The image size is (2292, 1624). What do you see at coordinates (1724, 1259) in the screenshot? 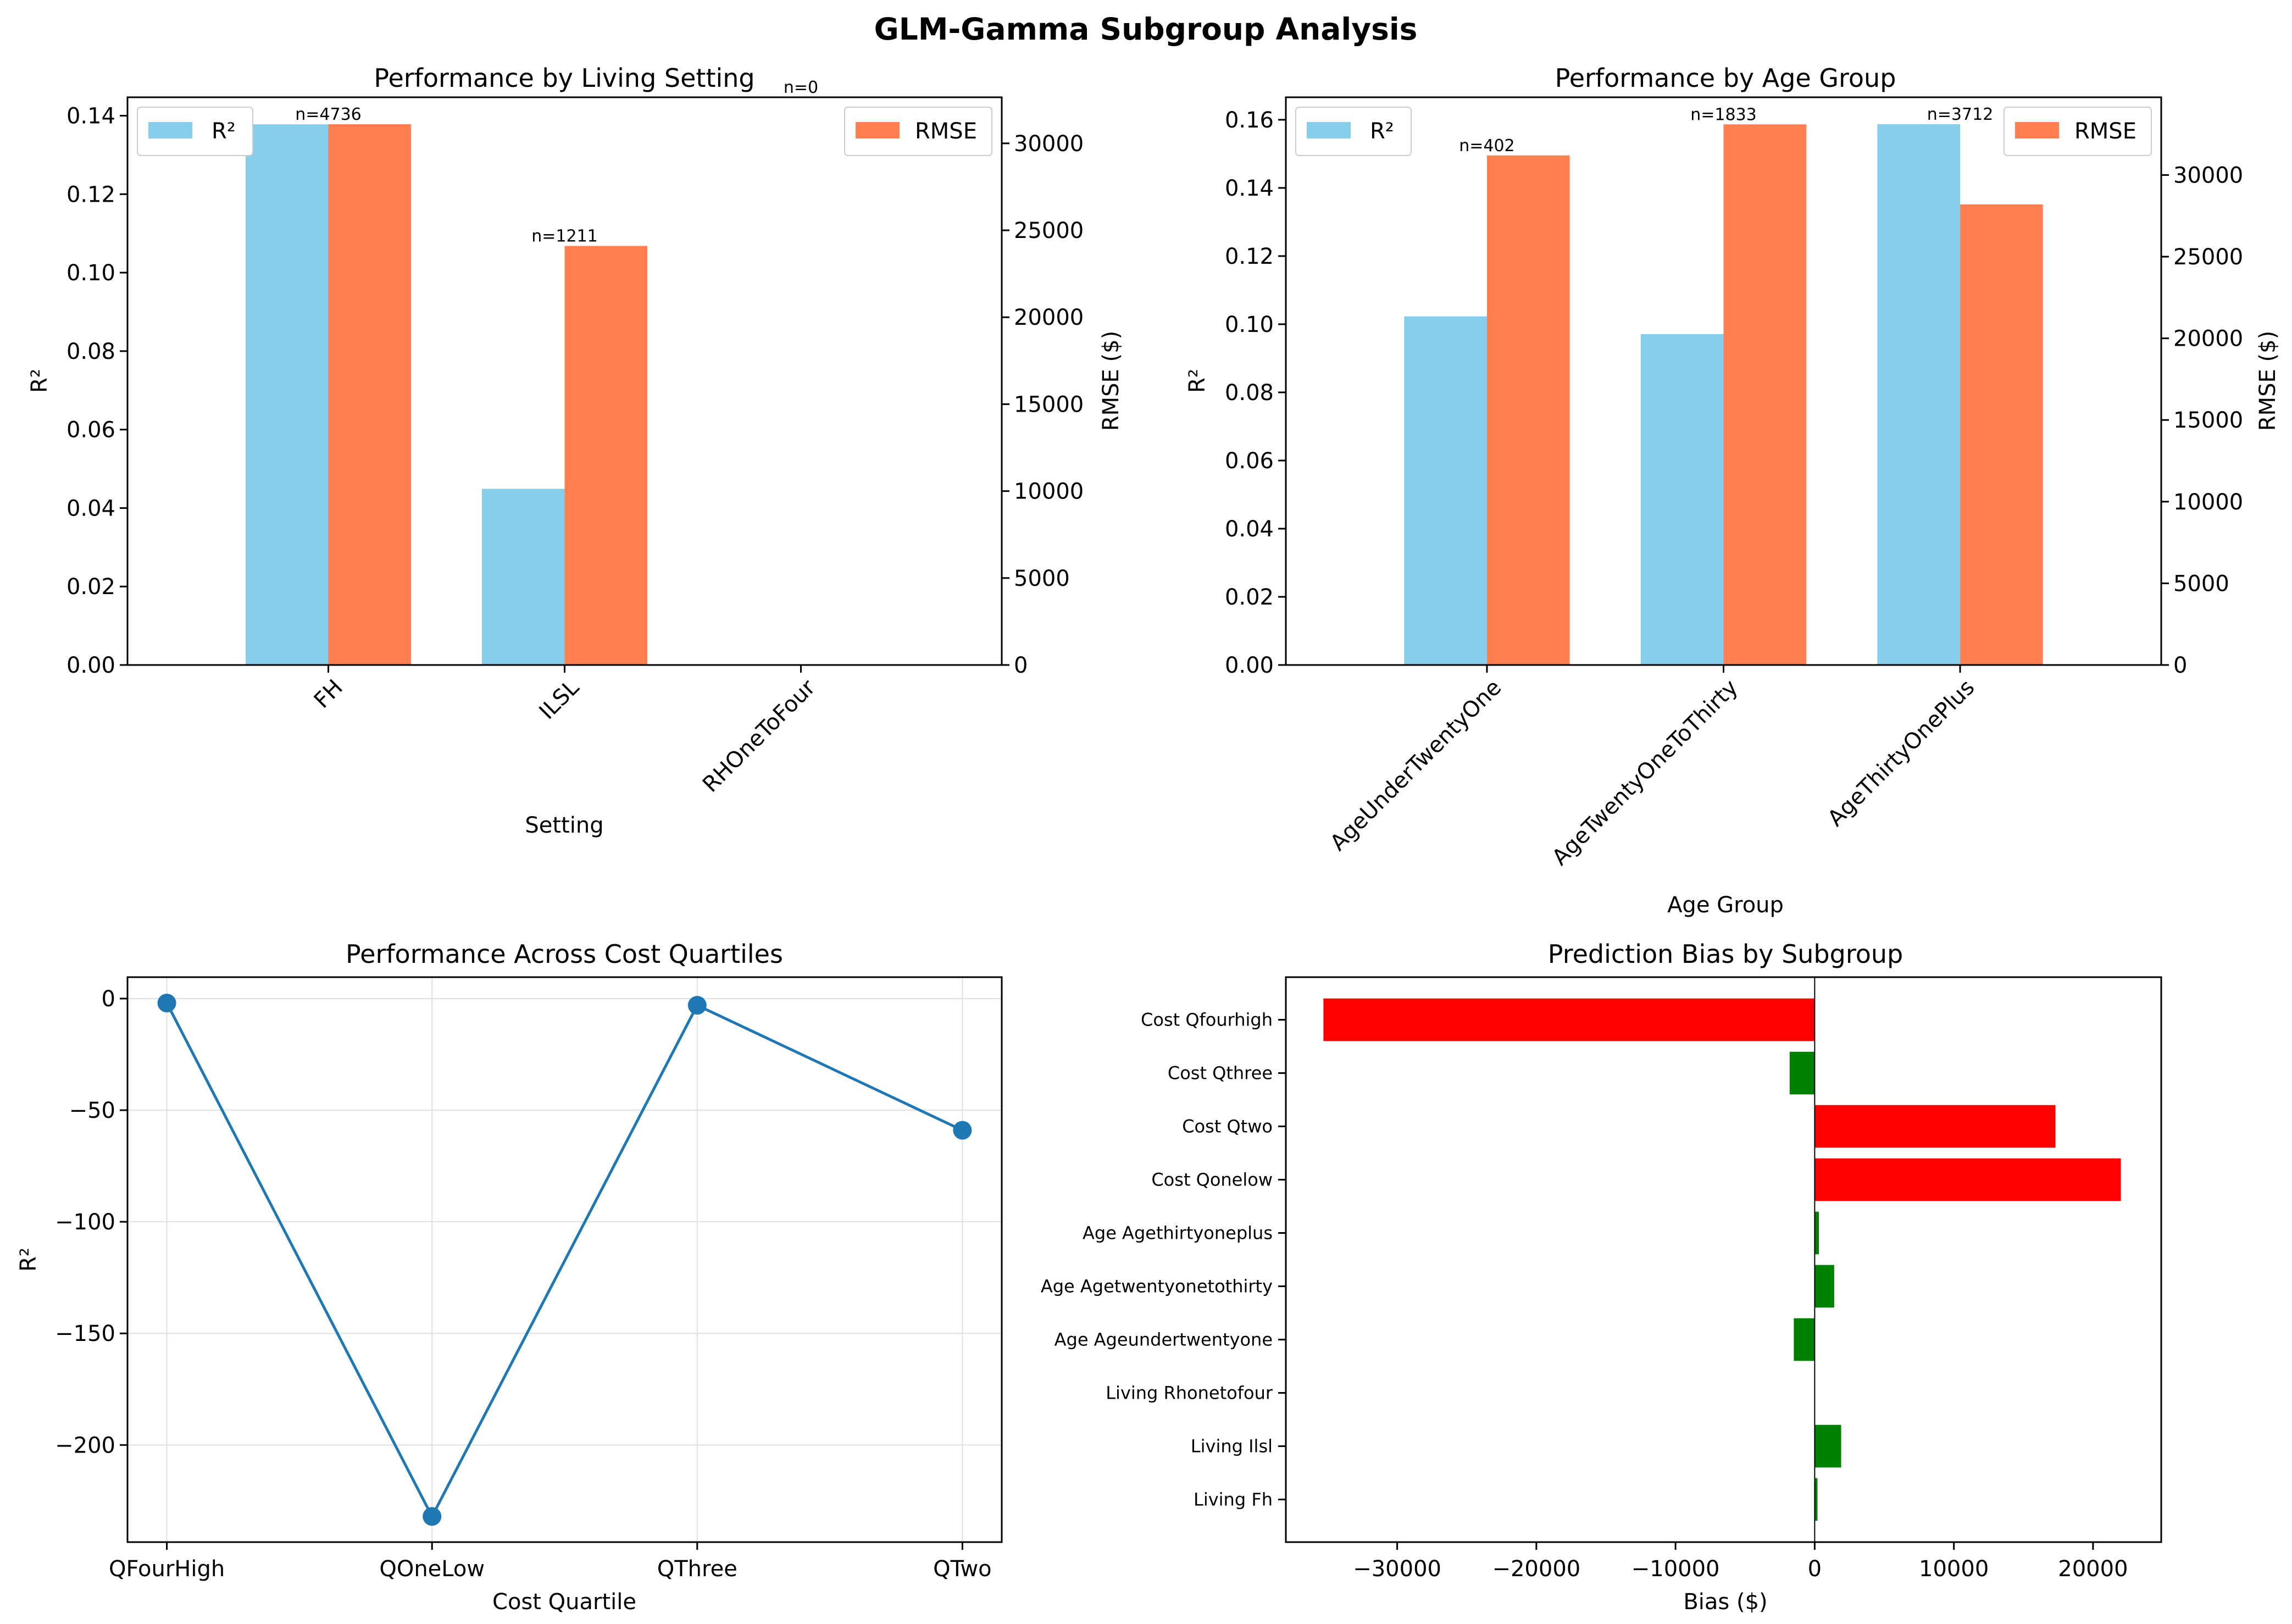
I see `prediction-bias-axes-frame` at bounding box center [1724, 1259].